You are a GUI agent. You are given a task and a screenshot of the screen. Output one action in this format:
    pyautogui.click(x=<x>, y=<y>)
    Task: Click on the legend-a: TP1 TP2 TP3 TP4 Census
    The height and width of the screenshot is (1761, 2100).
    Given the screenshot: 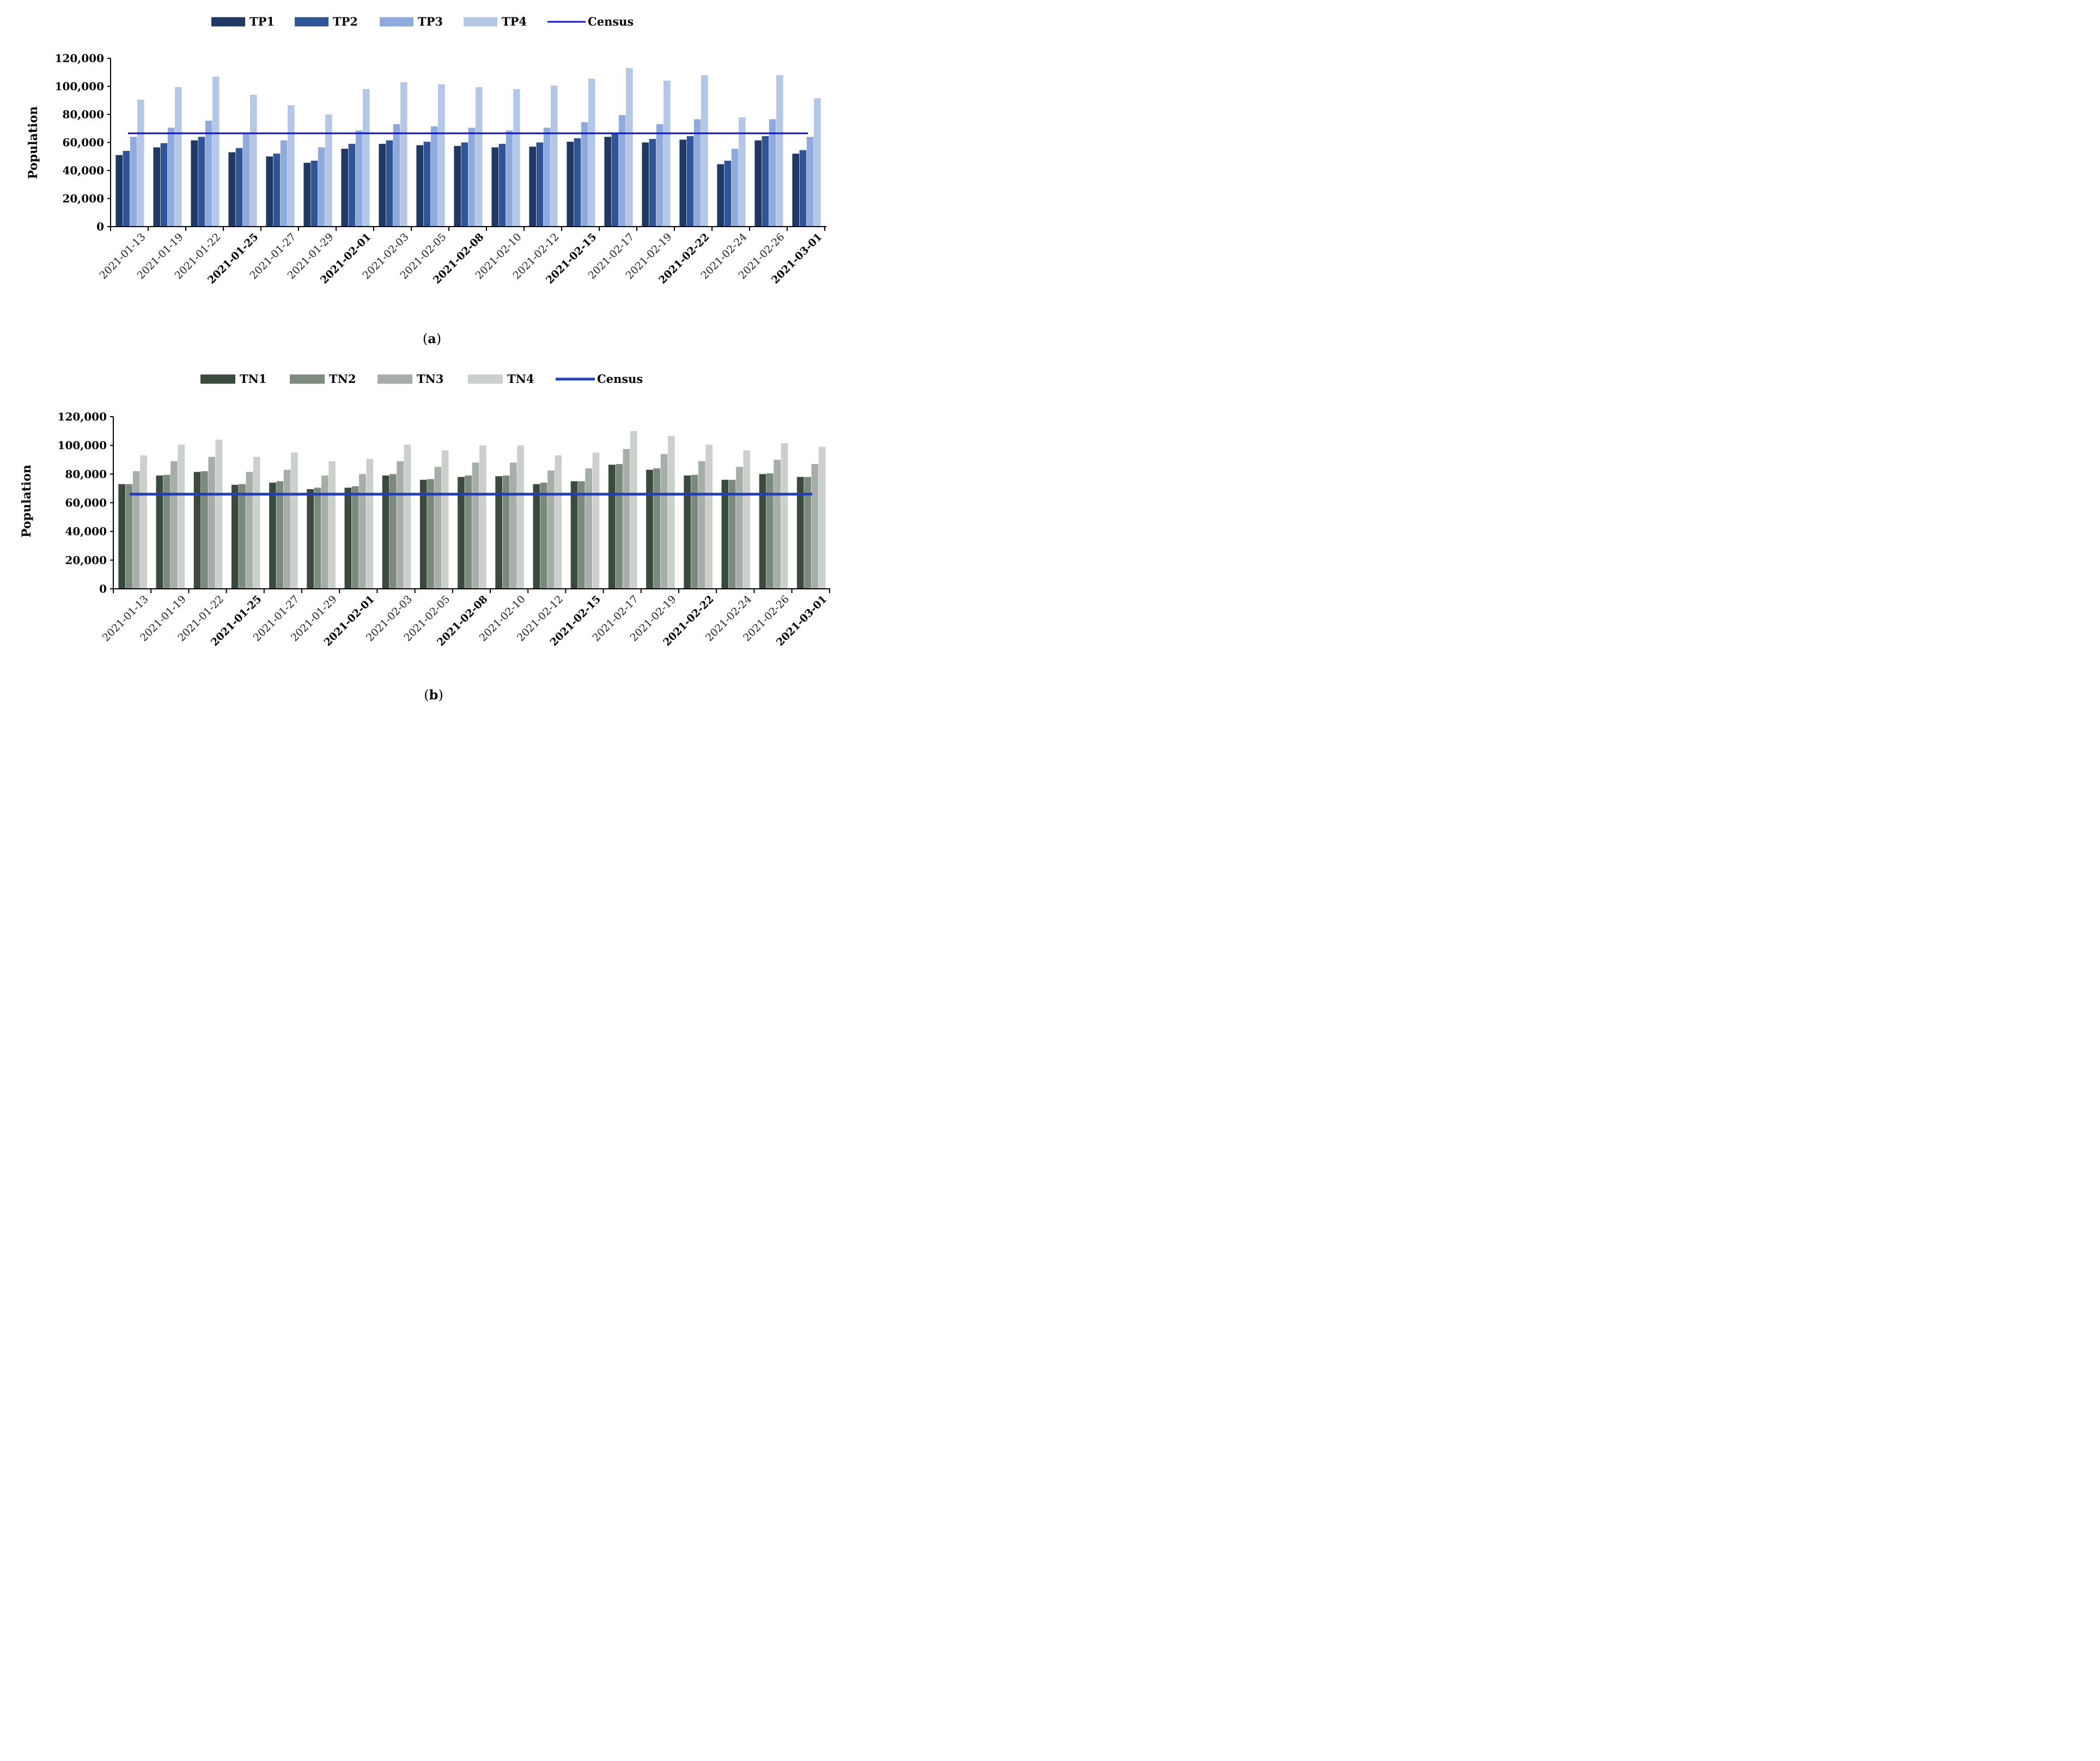 What is the action you would take?
    pyautogui.click(x=422, y=21)
    